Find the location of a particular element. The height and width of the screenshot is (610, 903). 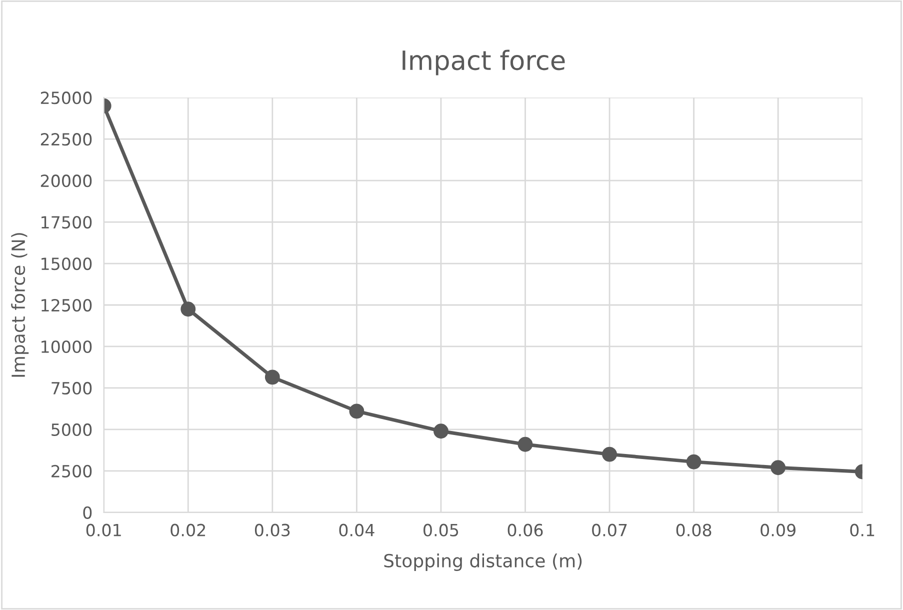

x-tick-label: 0.1 is located at coordinates (862, 530).